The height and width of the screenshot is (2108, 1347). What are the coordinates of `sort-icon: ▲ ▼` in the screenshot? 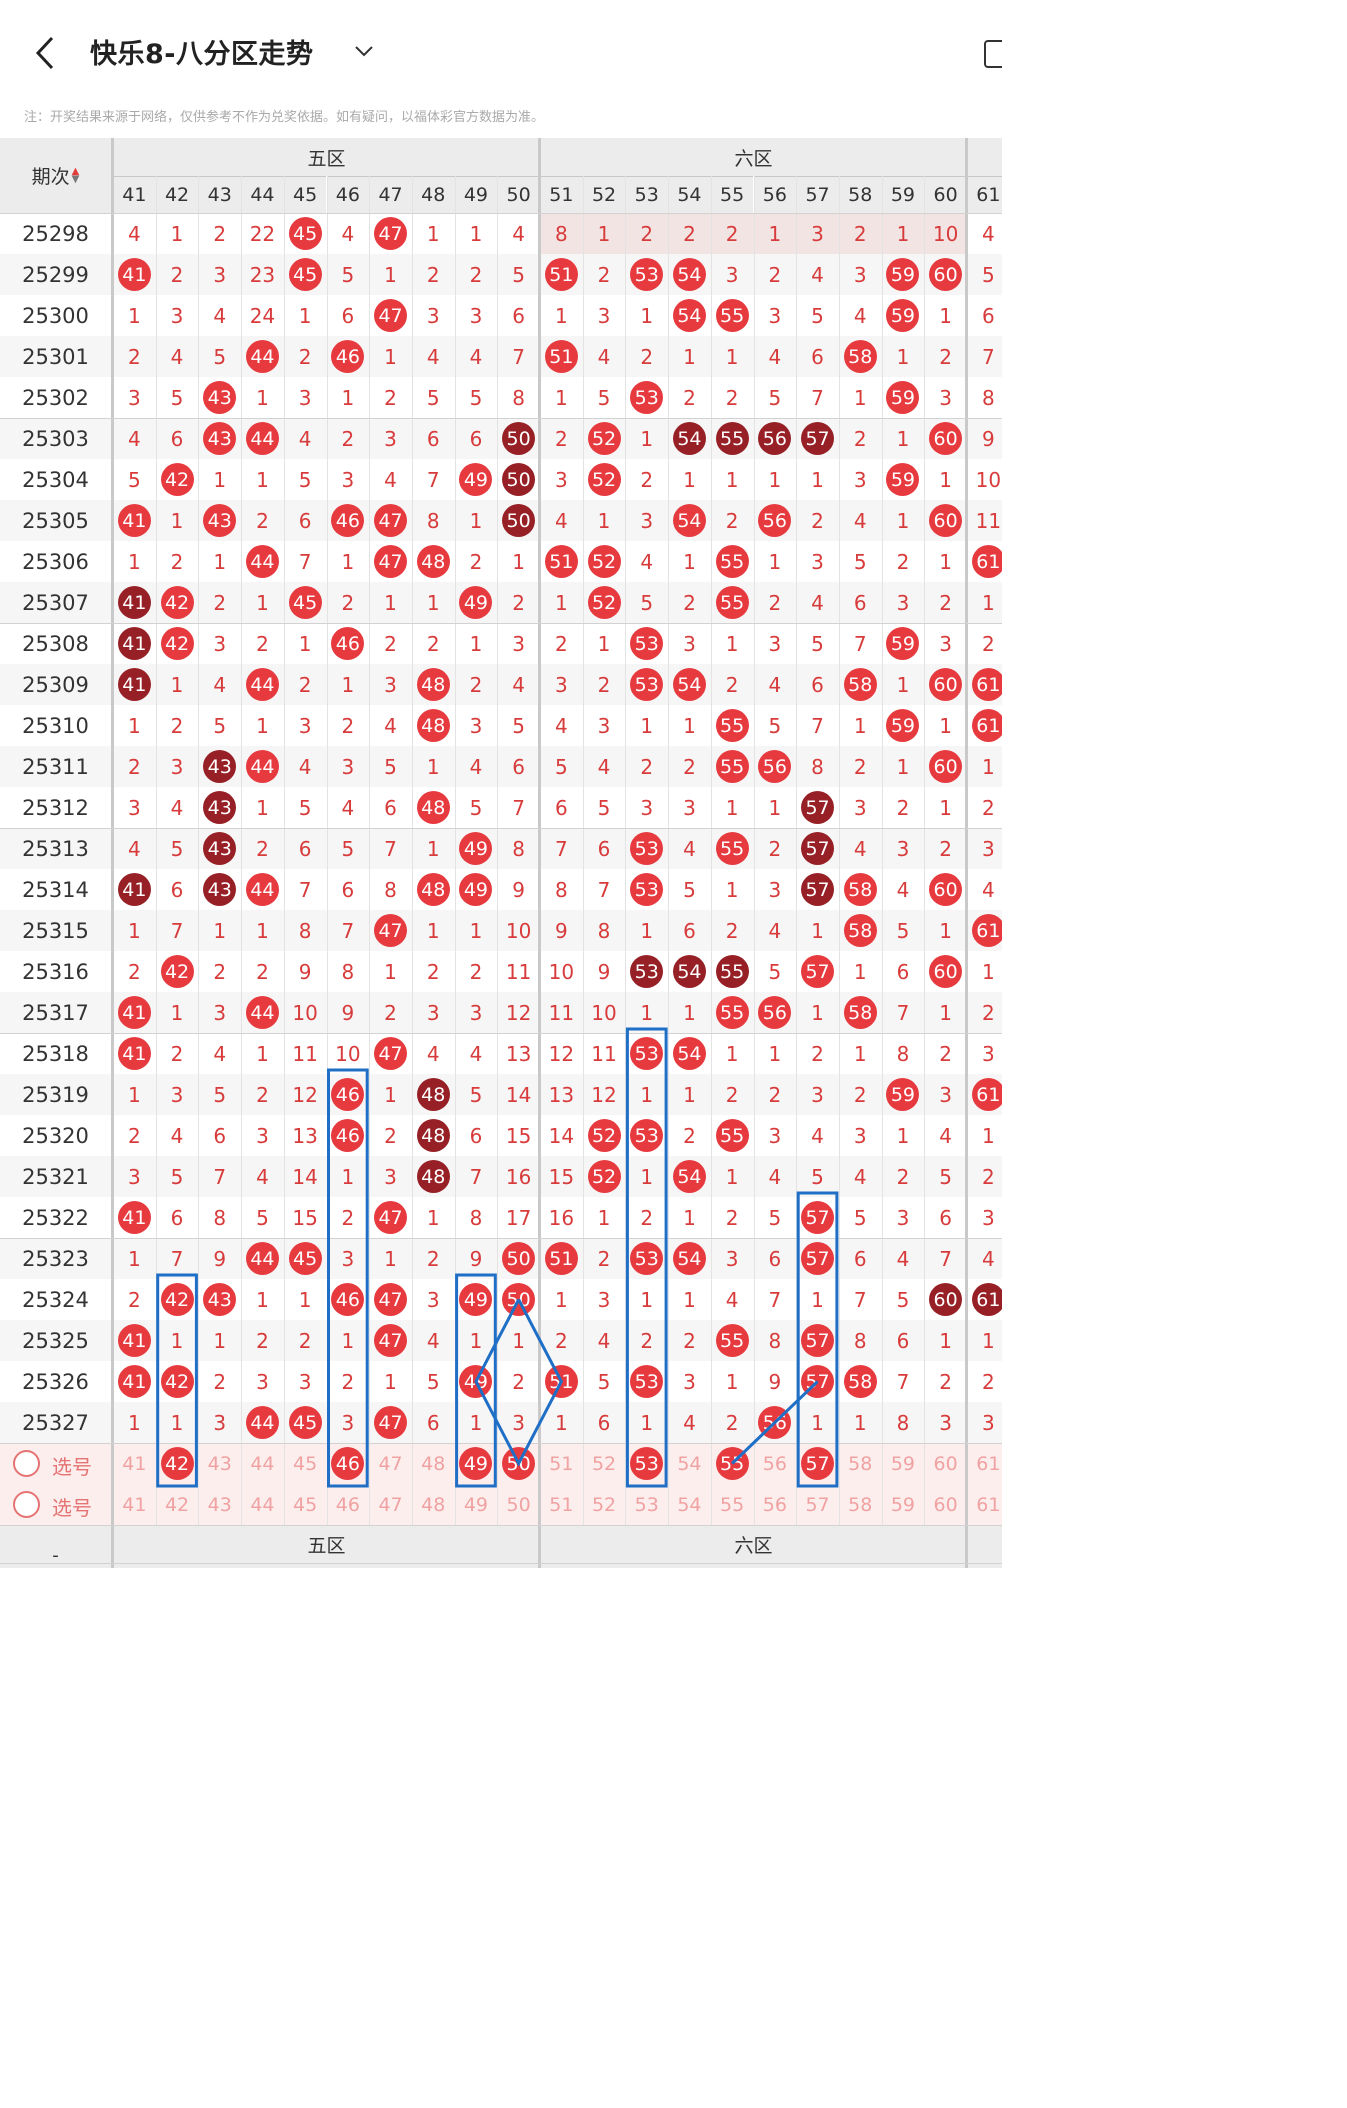 It's located at (75, 175).